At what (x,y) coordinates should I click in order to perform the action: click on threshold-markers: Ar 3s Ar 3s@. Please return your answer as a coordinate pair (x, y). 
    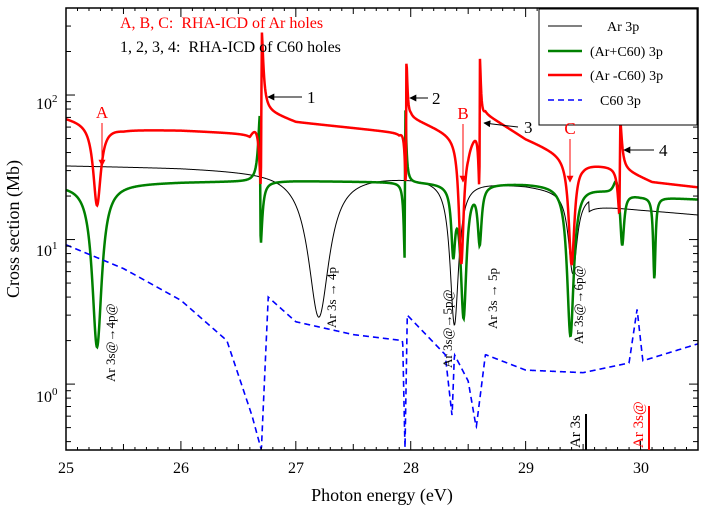
    Looking at the image, I should click on (609, 425).